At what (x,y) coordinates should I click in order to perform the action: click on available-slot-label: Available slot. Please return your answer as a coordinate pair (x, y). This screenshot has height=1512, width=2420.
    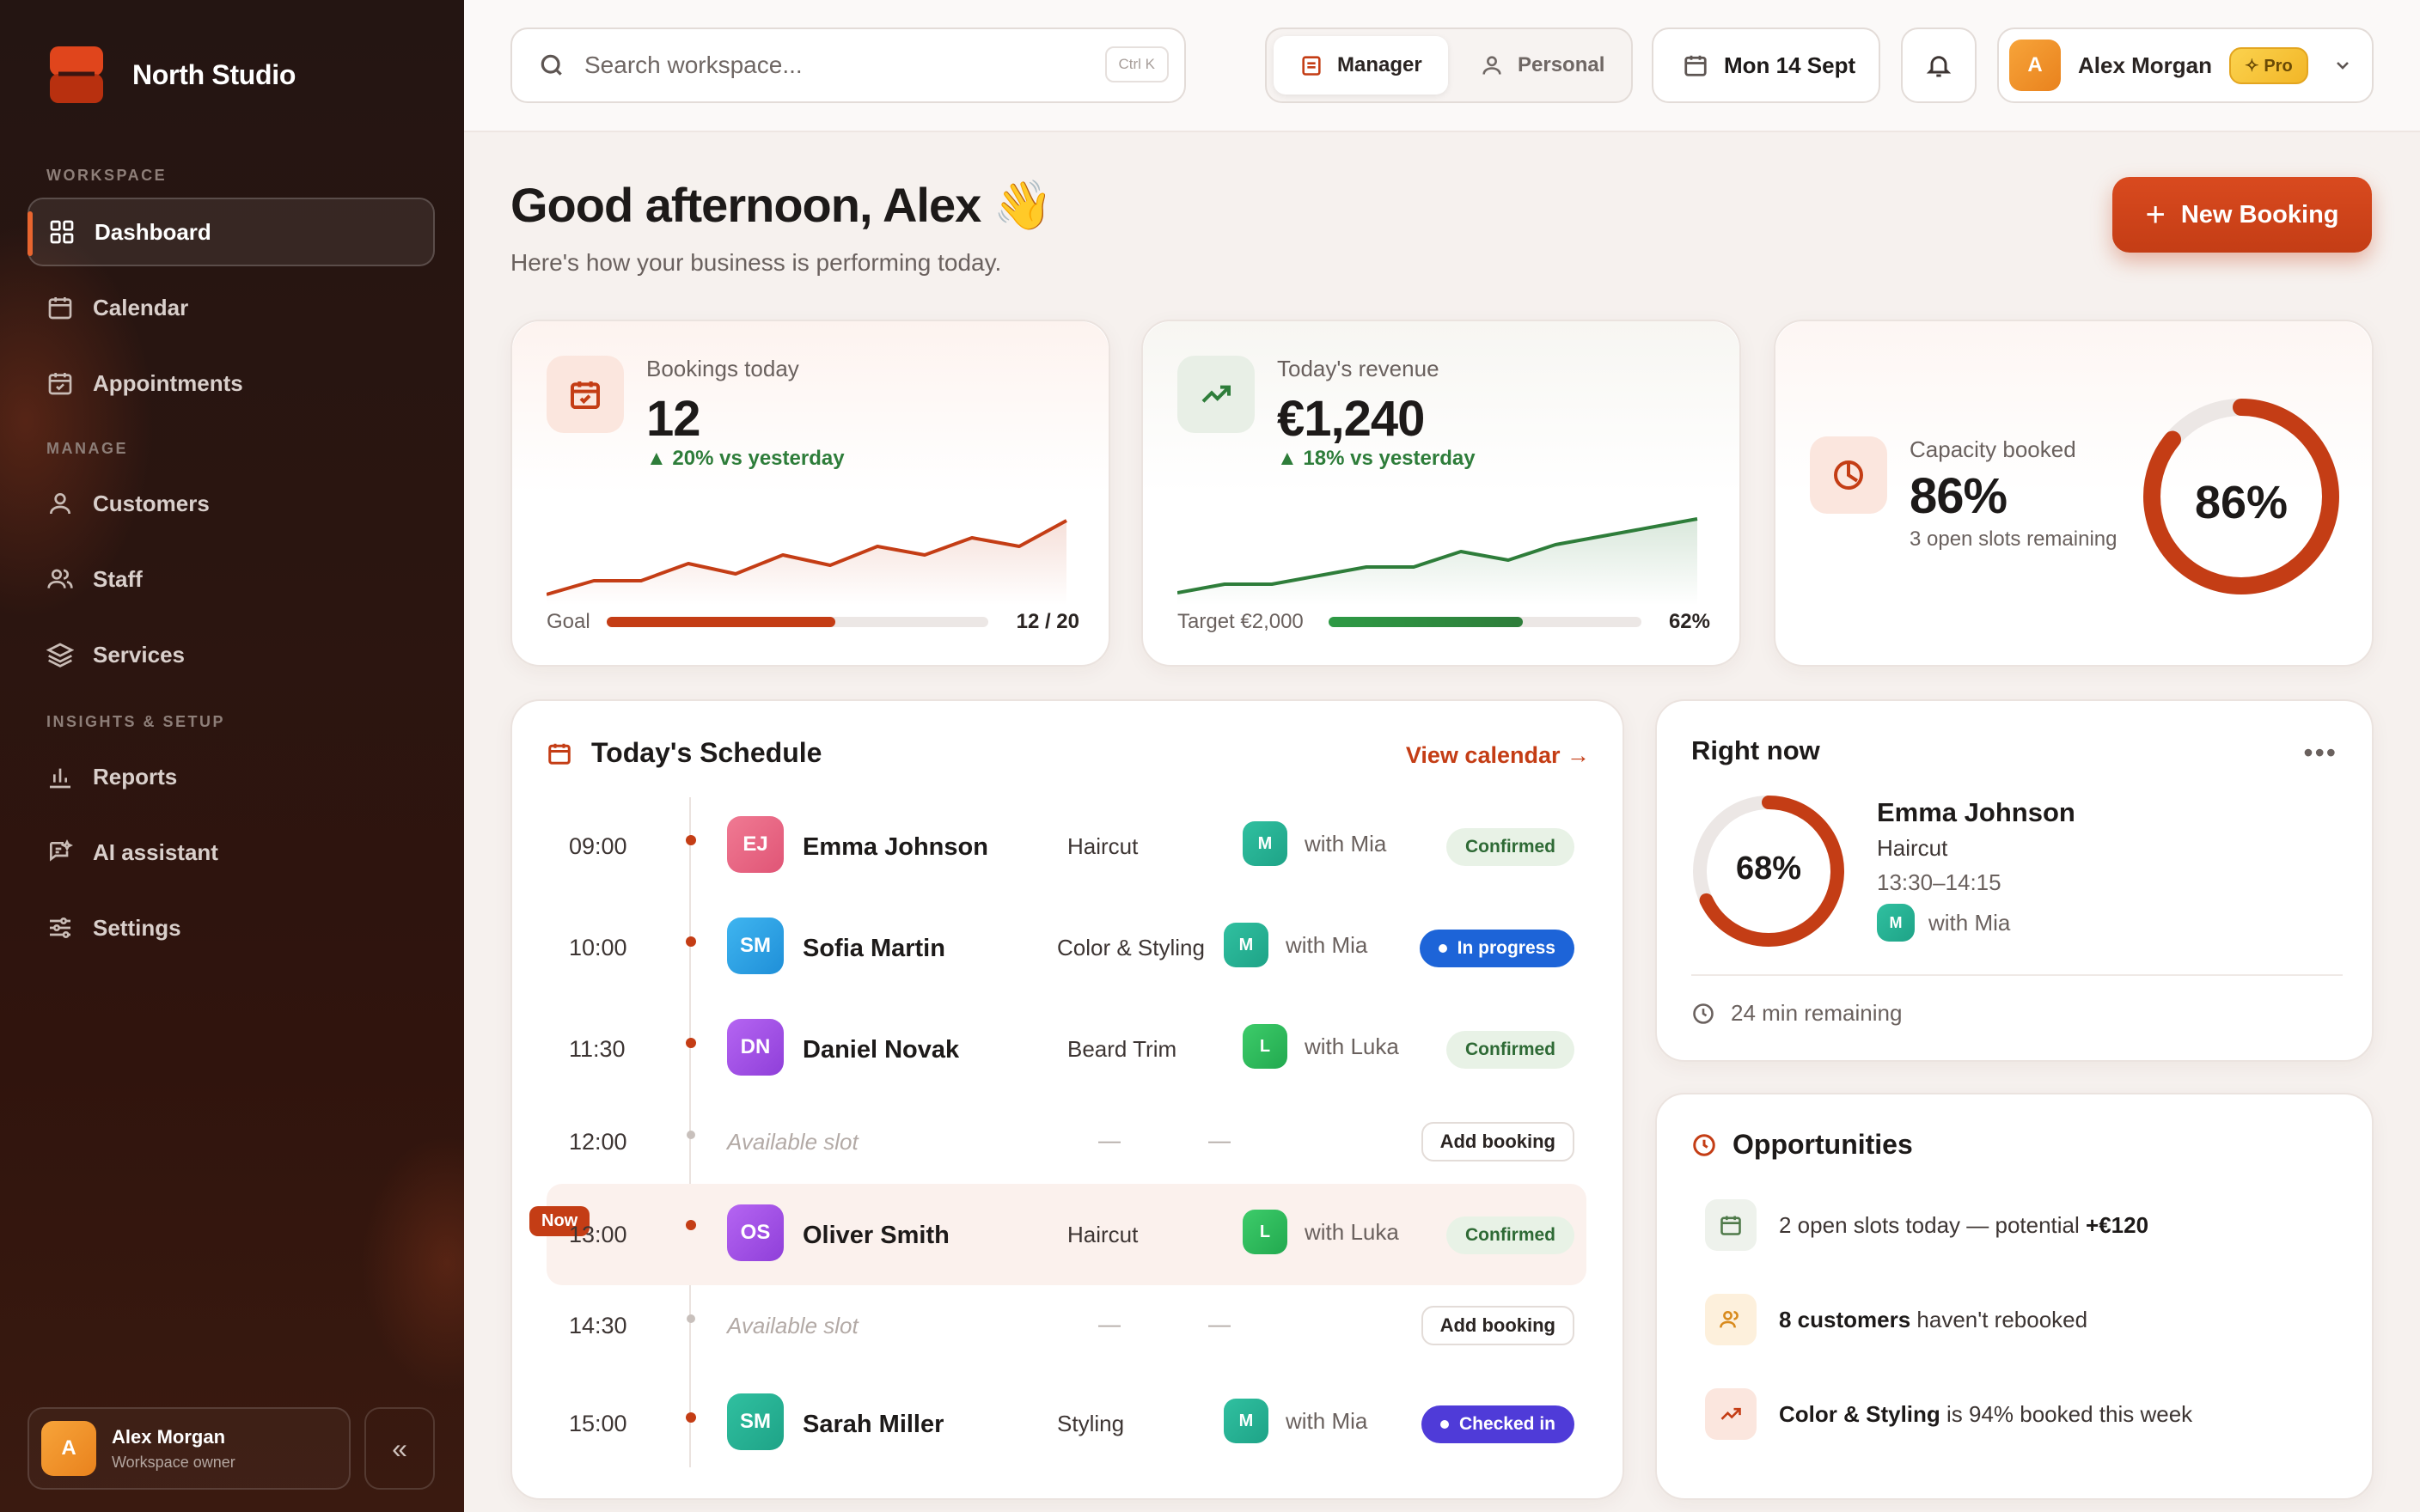
    Looking at the image, I should click on (793, 1142).